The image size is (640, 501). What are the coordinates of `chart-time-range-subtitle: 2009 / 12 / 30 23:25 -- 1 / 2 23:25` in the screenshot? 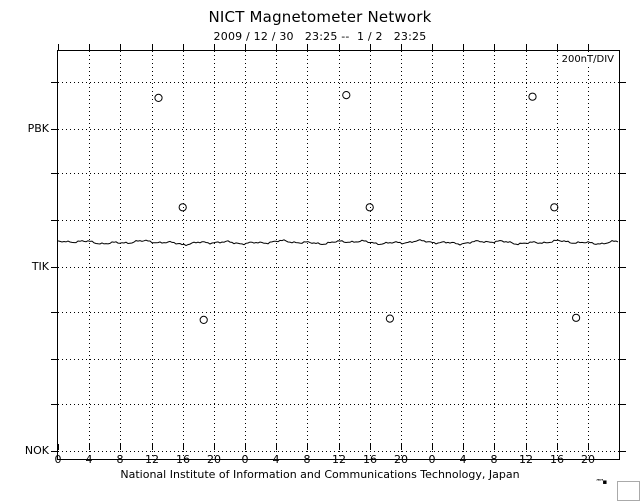 It's located at (320, 36).